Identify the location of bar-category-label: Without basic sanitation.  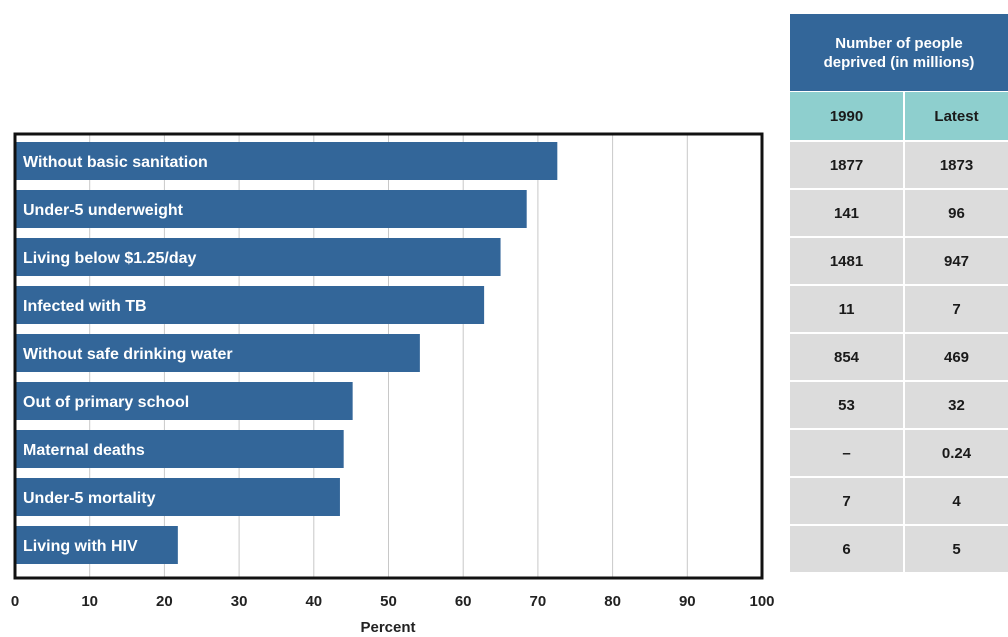
(115, 162).